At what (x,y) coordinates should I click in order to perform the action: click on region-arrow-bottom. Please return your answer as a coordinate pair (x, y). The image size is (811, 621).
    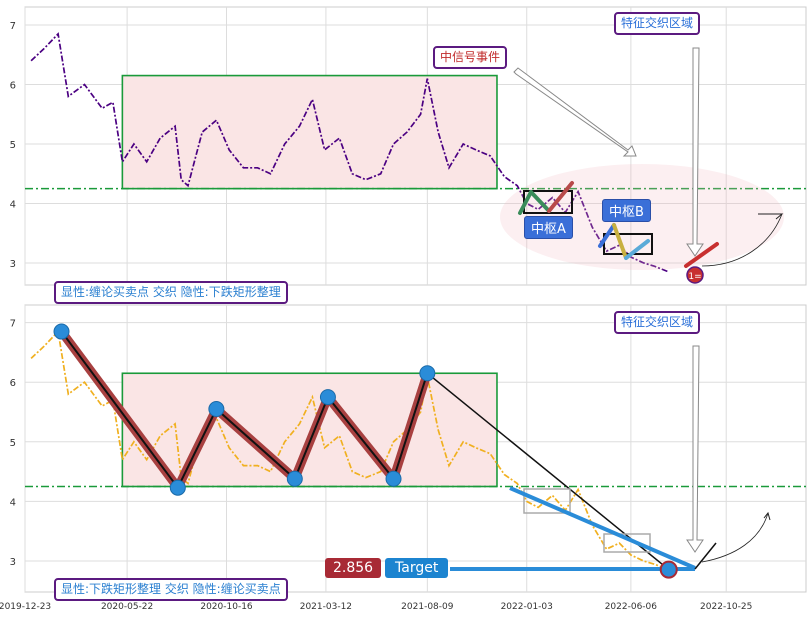
    Looking at the image, I should click on (695, 449).